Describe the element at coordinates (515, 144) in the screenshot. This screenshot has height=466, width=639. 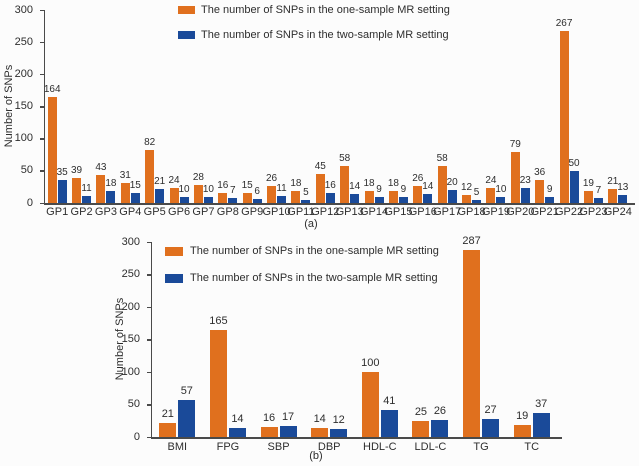
I see `bar-value-one-sample-GP20: 79` at that location.